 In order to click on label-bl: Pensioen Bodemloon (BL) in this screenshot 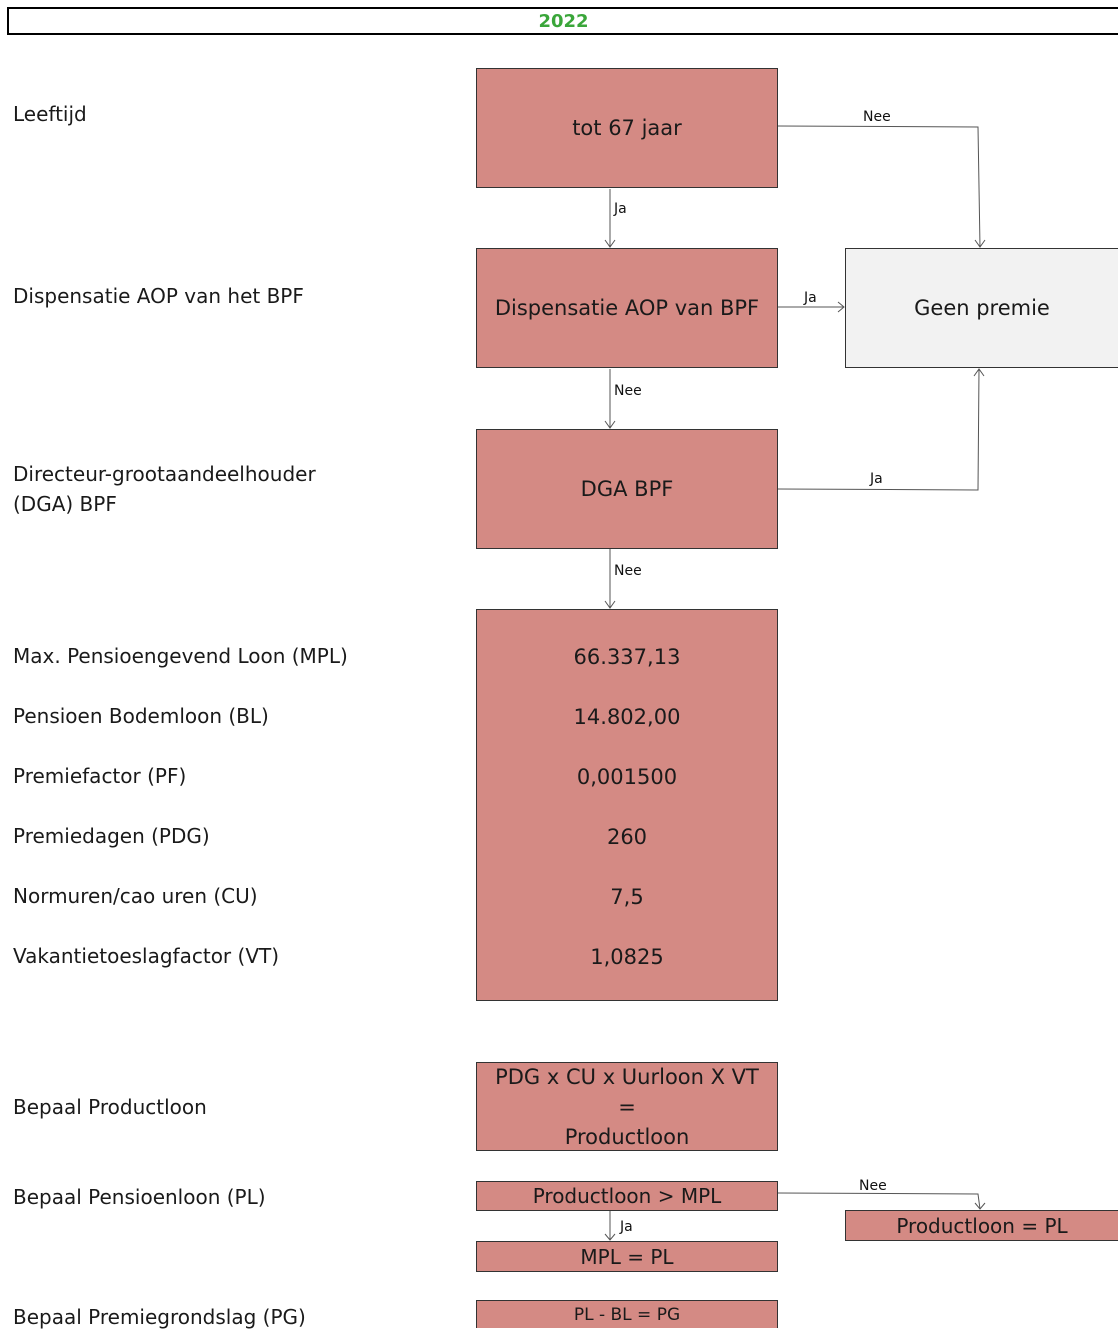, I will do `click(141, 716)`.